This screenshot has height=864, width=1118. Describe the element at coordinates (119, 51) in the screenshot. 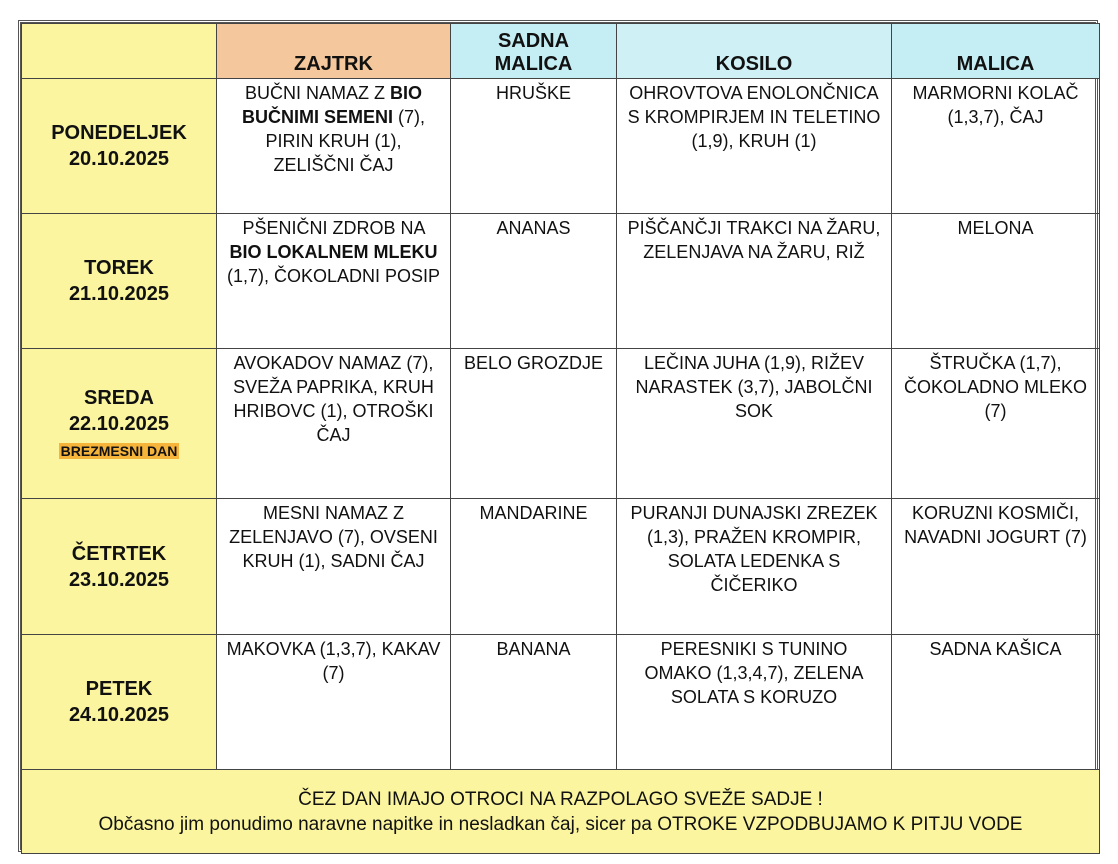

I see `corner-cell` at that location.